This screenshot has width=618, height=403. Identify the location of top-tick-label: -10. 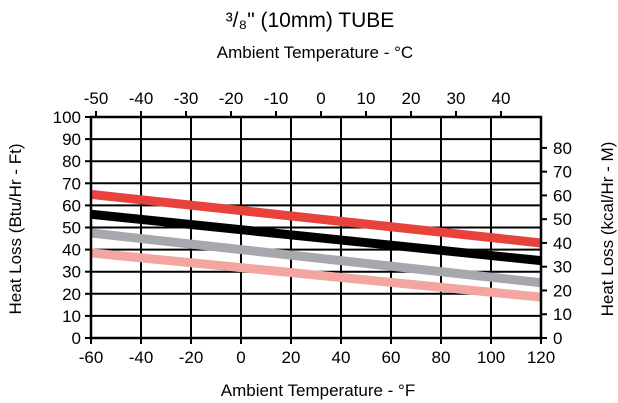
(276, 98).